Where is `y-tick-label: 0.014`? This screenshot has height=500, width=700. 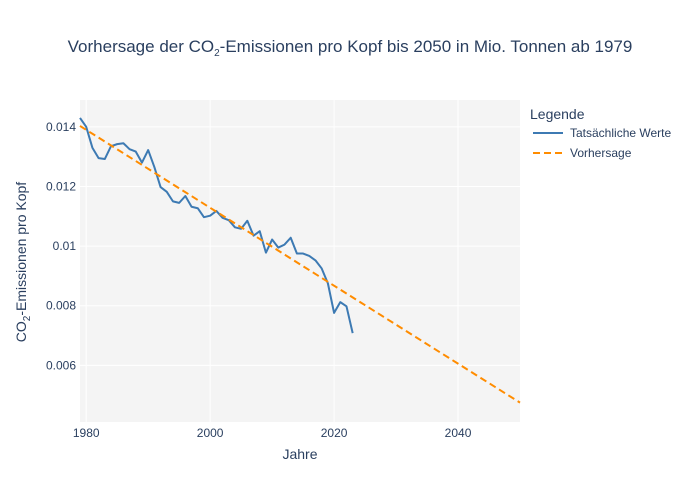 y-tick-label: 0.014 is located at coordinates (61, 127).